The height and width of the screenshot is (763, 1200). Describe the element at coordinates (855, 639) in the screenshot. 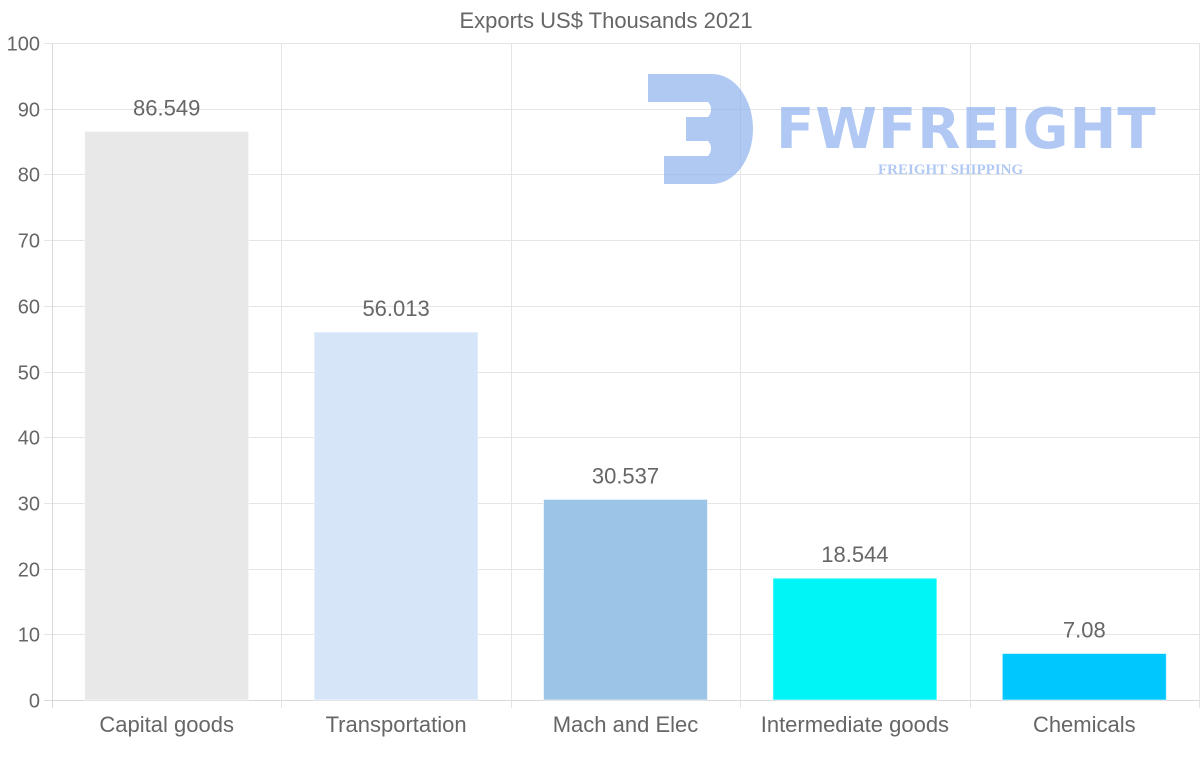

I see `bar-intermediate-goods` at that location.